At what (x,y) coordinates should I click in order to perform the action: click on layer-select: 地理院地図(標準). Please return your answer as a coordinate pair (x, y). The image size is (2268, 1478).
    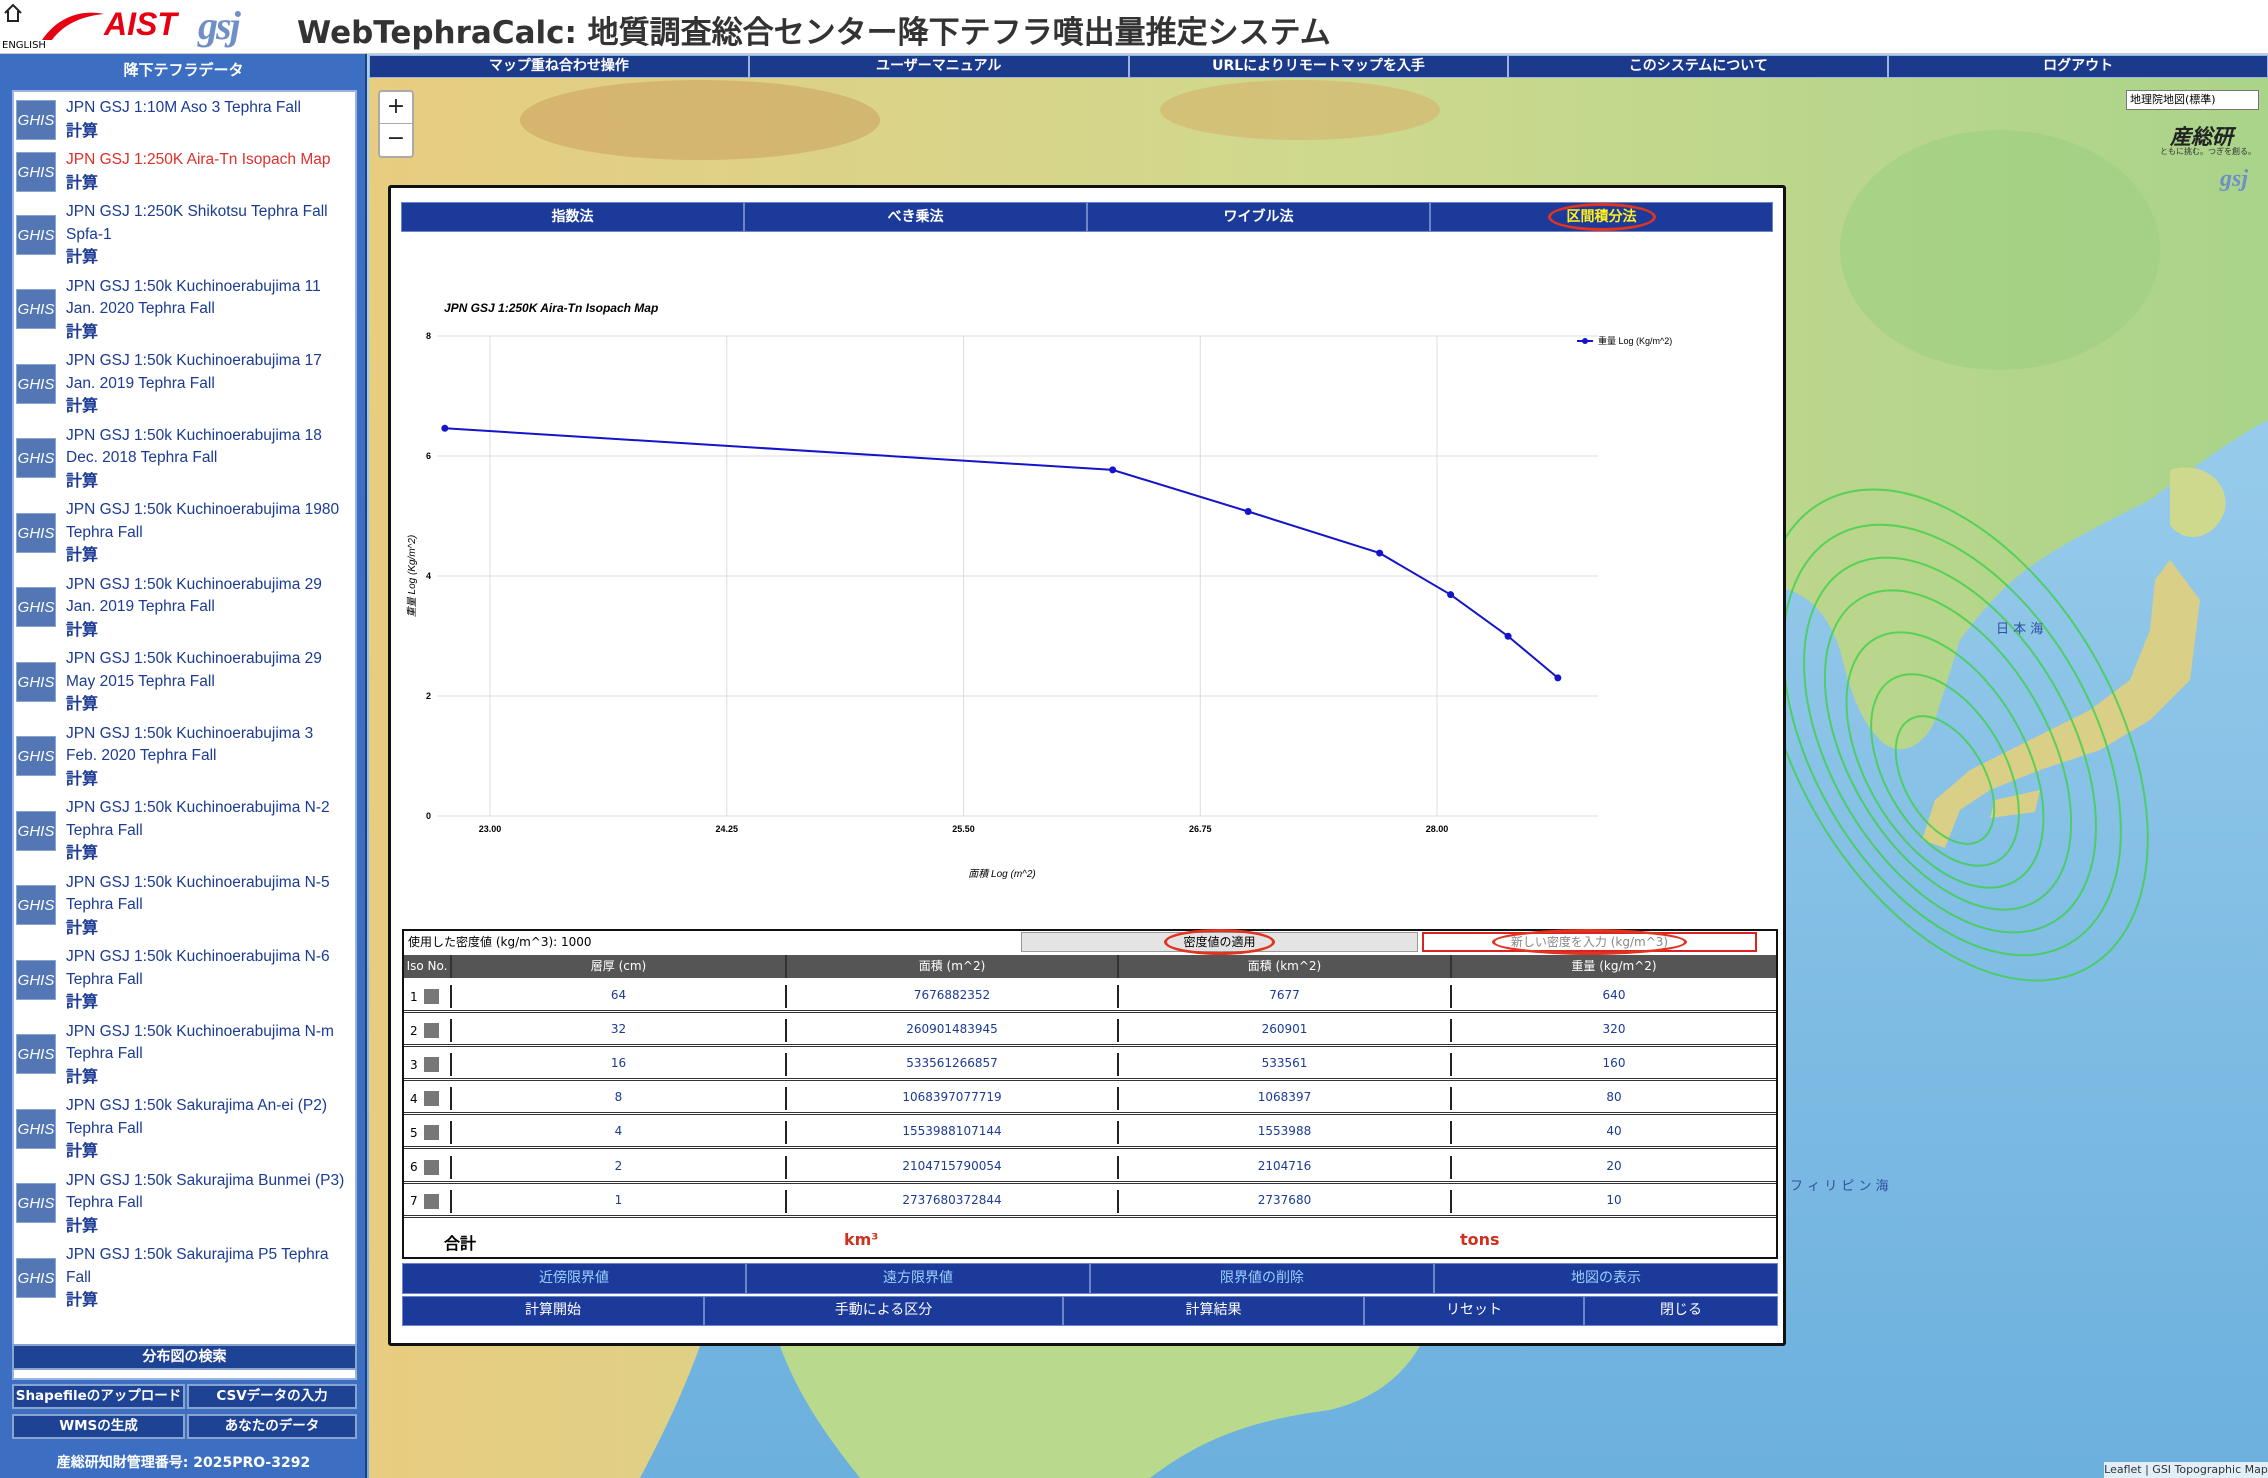
    Looking at the image, I should click on (2192, 100).